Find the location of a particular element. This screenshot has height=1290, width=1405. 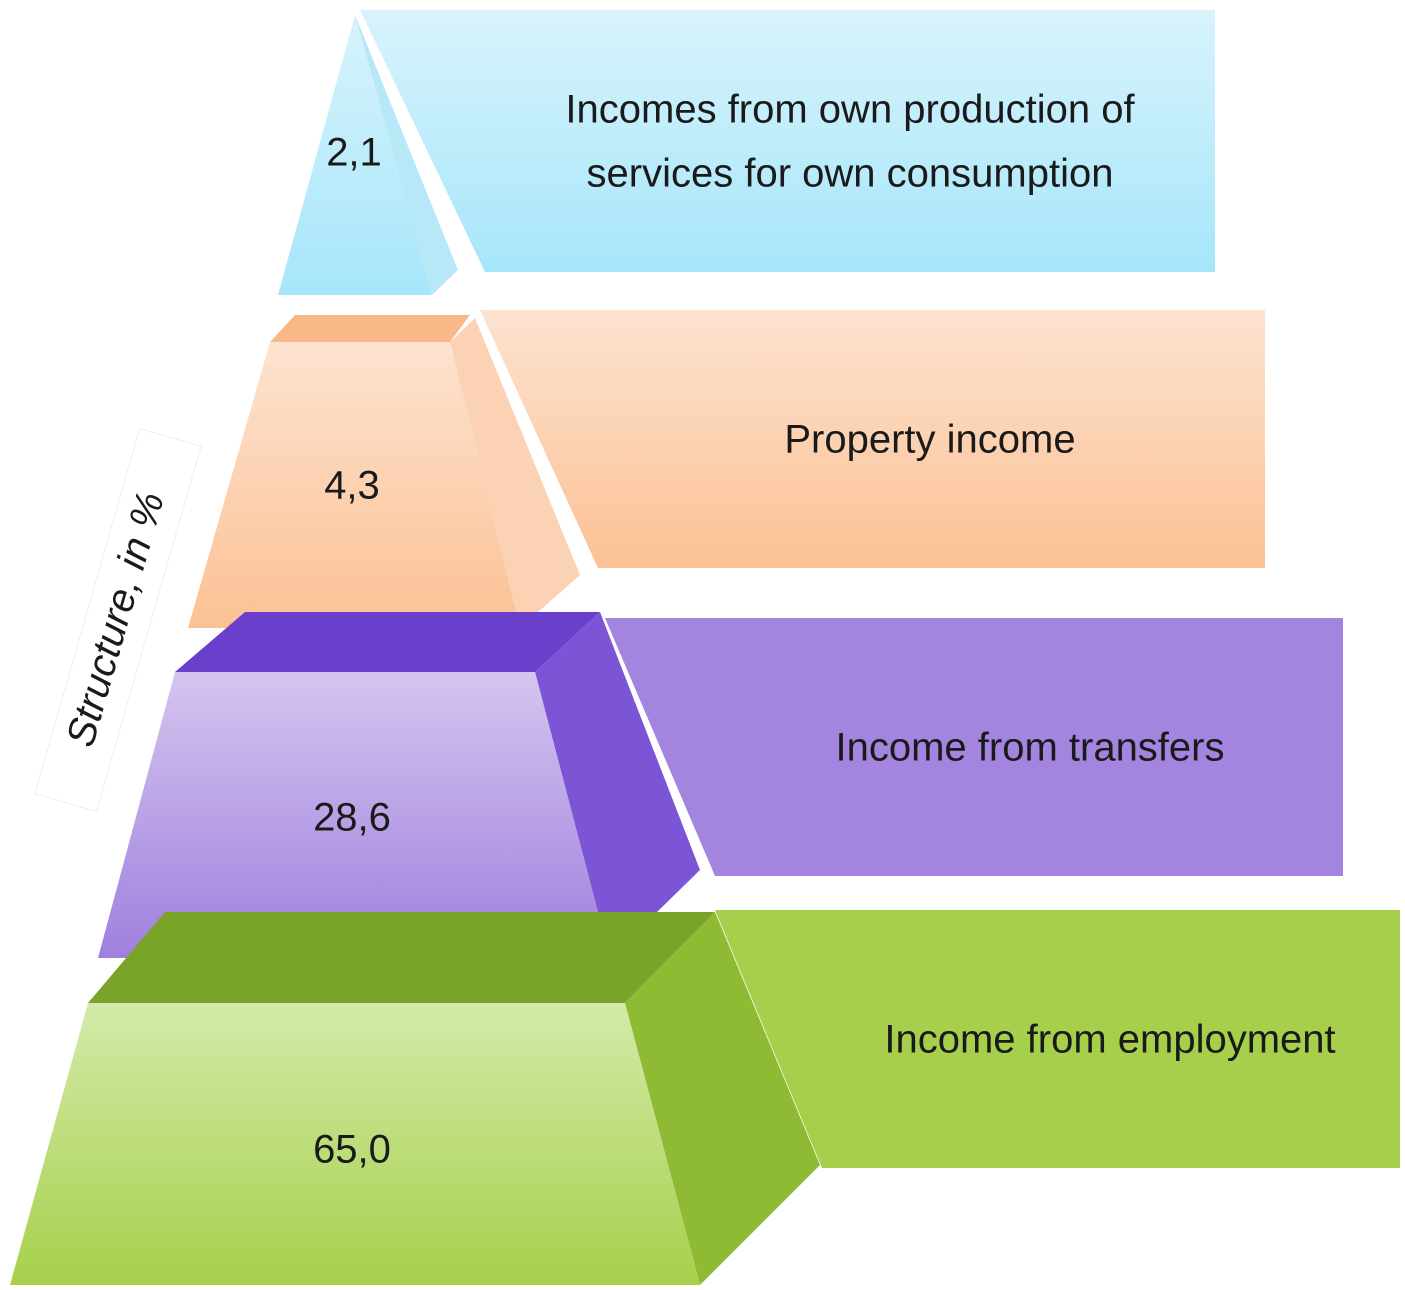

layer-value: 4,3 is located at coordinates (352, 486).